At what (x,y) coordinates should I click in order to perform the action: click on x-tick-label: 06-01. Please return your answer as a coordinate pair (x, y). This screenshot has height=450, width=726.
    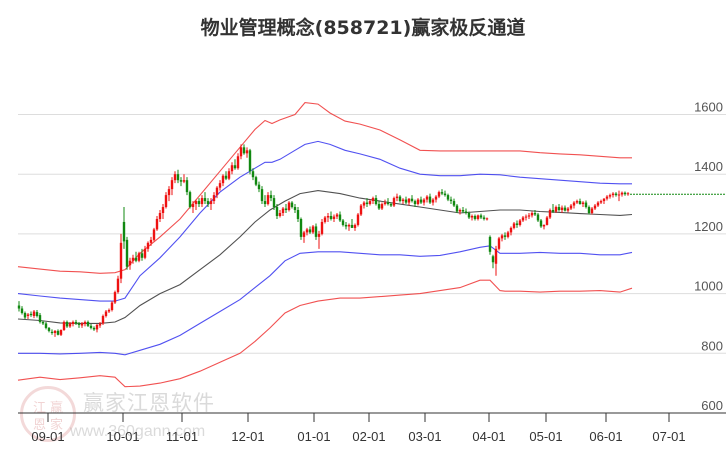
    Looking at the image, I should click on (605, 436).